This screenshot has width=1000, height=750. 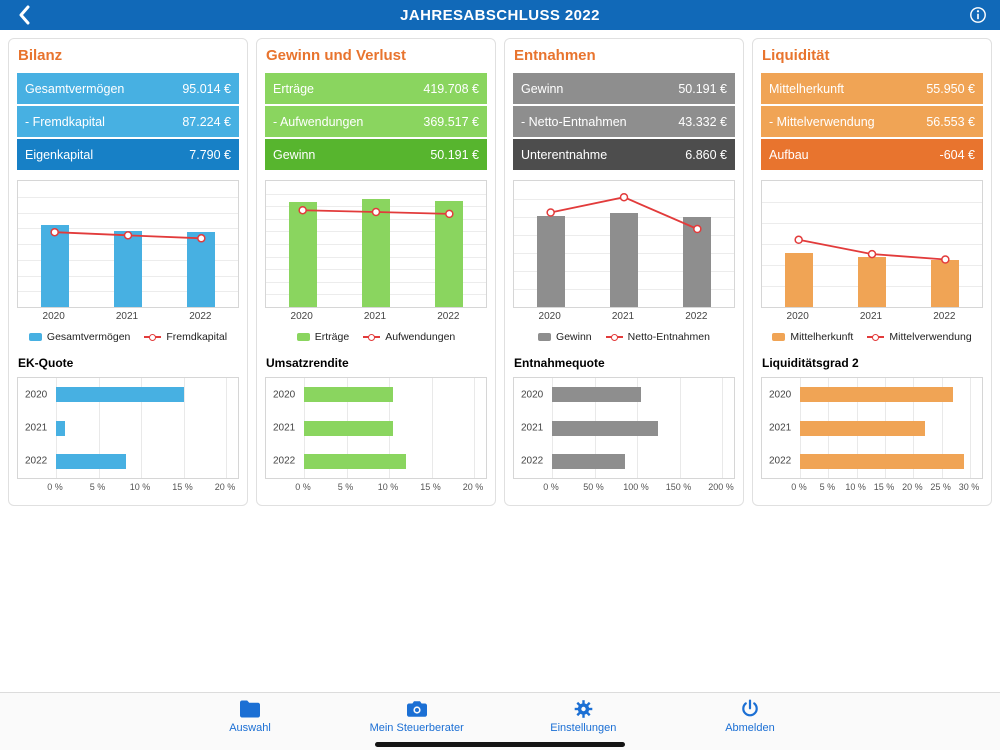 I want to click on bilanz-combo-chart: 2020 2021 2022 Gesamtvermögen Fremdkapital, so click(x=128, y=261).